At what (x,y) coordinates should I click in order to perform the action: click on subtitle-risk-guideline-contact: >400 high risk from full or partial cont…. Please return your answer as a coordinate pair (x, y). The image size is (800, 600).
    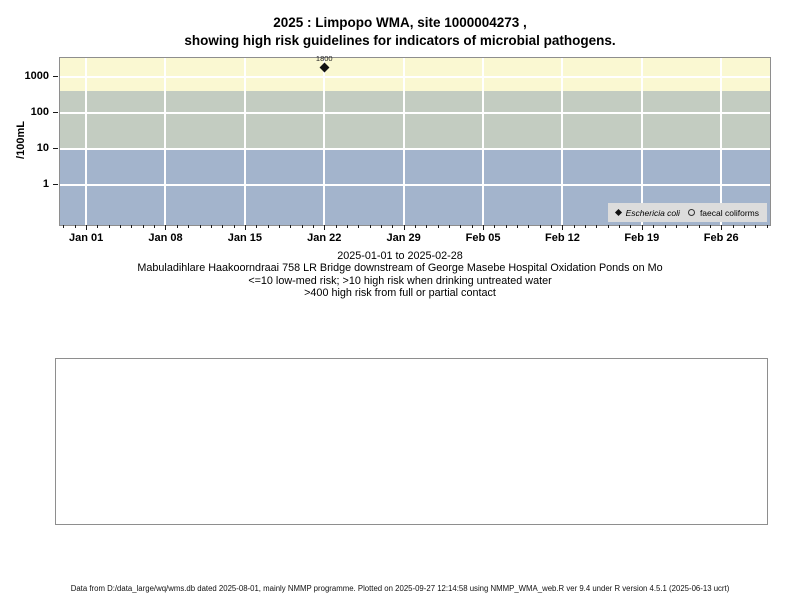
    Looking at the image, I should click on (400, 292).